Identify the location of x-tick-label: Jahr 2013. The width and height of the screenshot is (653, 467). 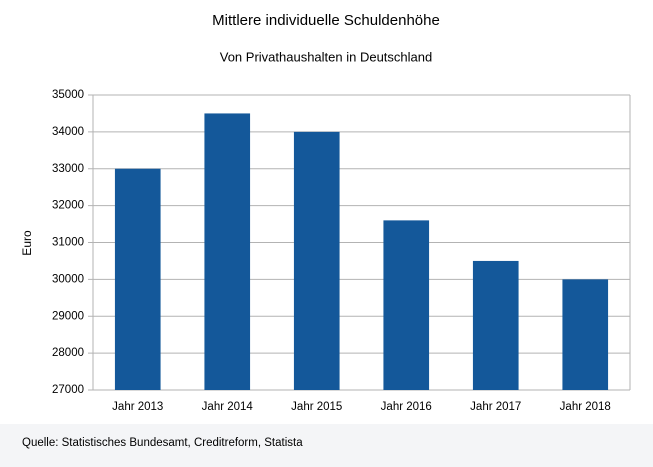
(137, 407).